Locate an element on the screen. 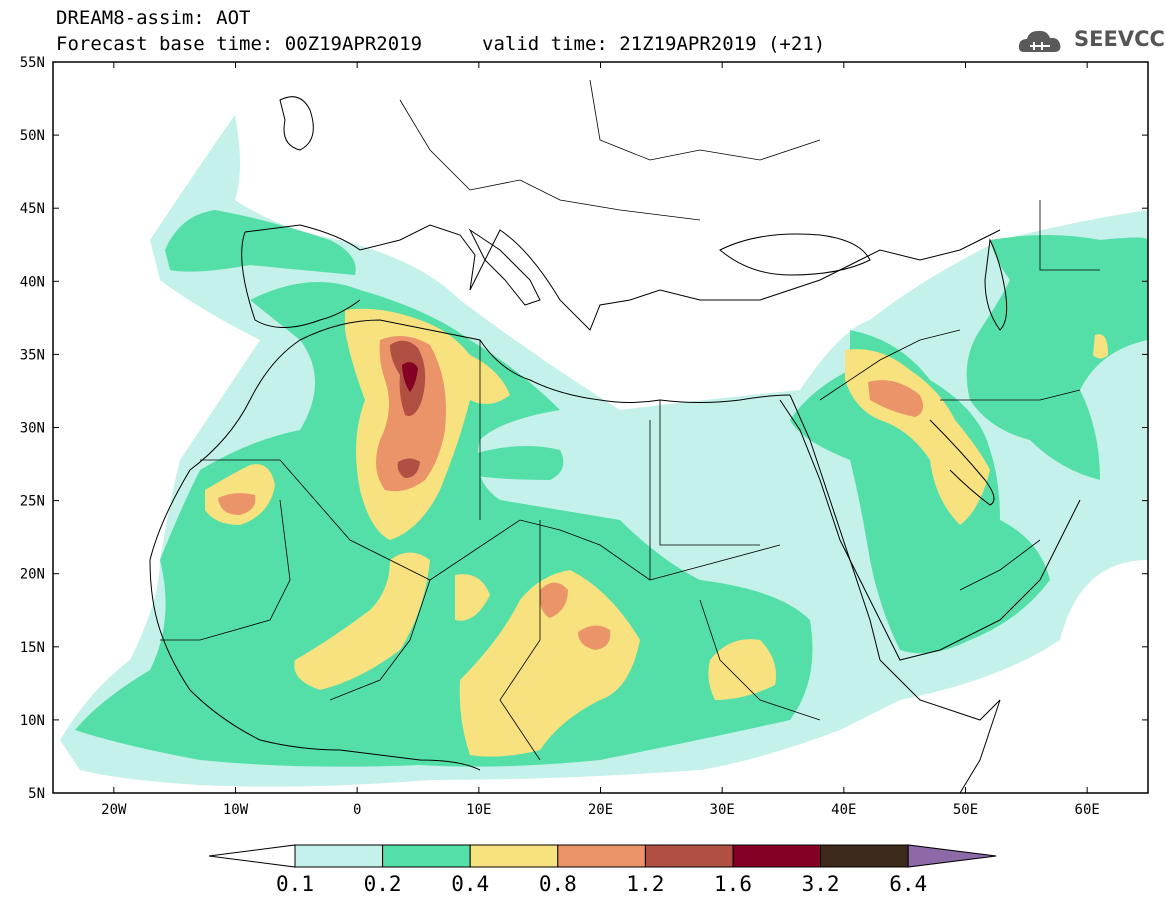  colorbar-level-label: 0.4 is located at coordinates (470, 884).